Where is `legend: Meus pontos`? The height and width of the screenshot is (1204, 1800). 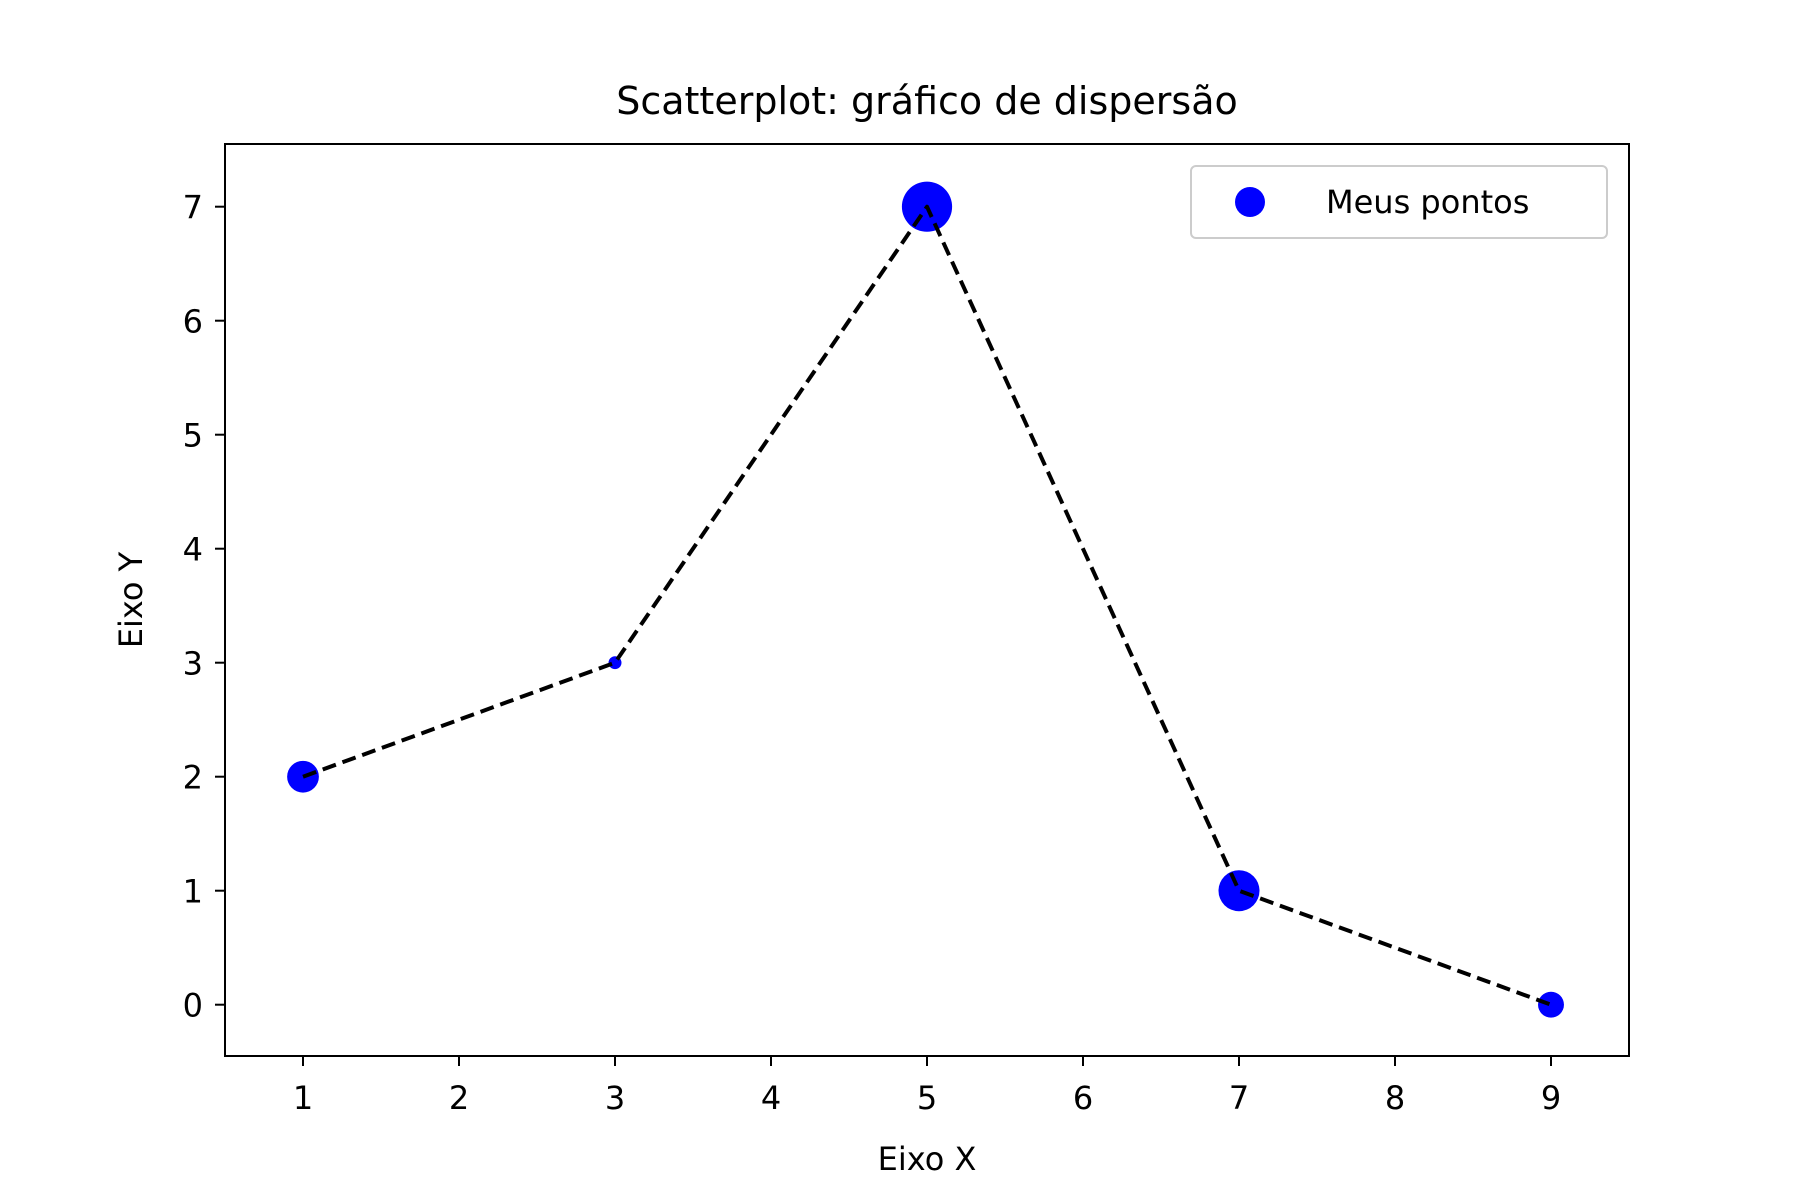 legend: Meus pontos is located at coordinates (1399, 202).